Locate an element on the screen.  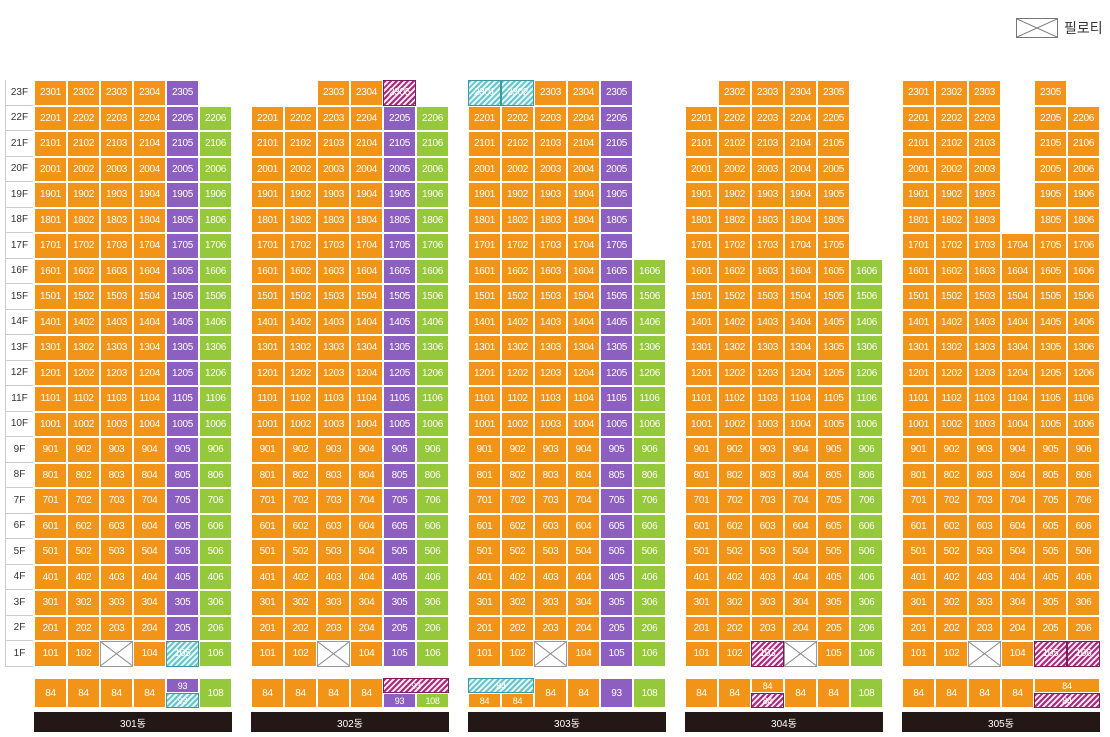
unit-cell: 706 is located at coordinates (866, 501).